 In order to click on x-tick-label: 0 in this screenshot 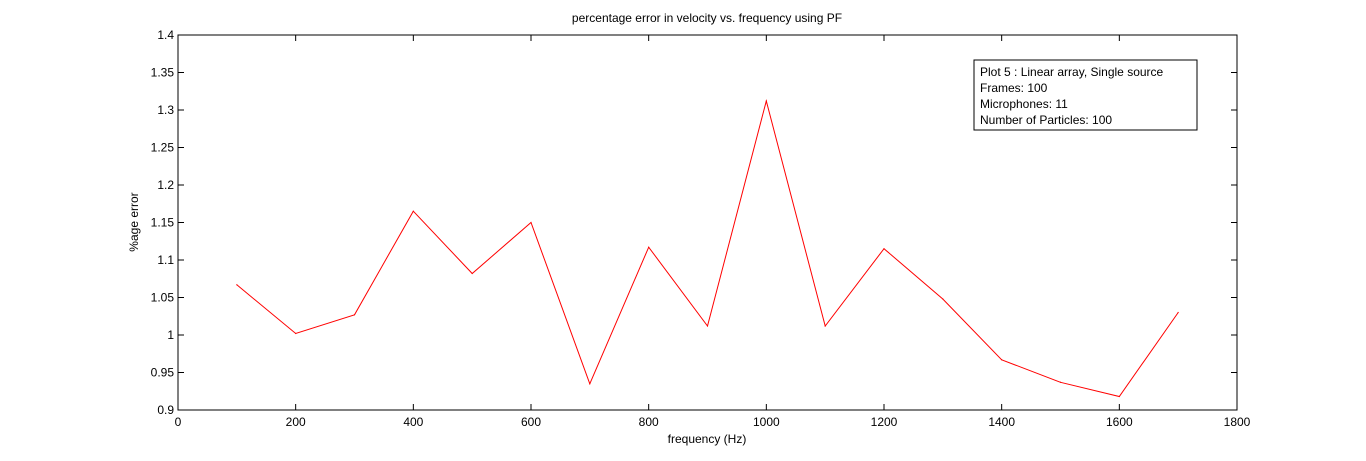, I will do `click(178, 422)`.